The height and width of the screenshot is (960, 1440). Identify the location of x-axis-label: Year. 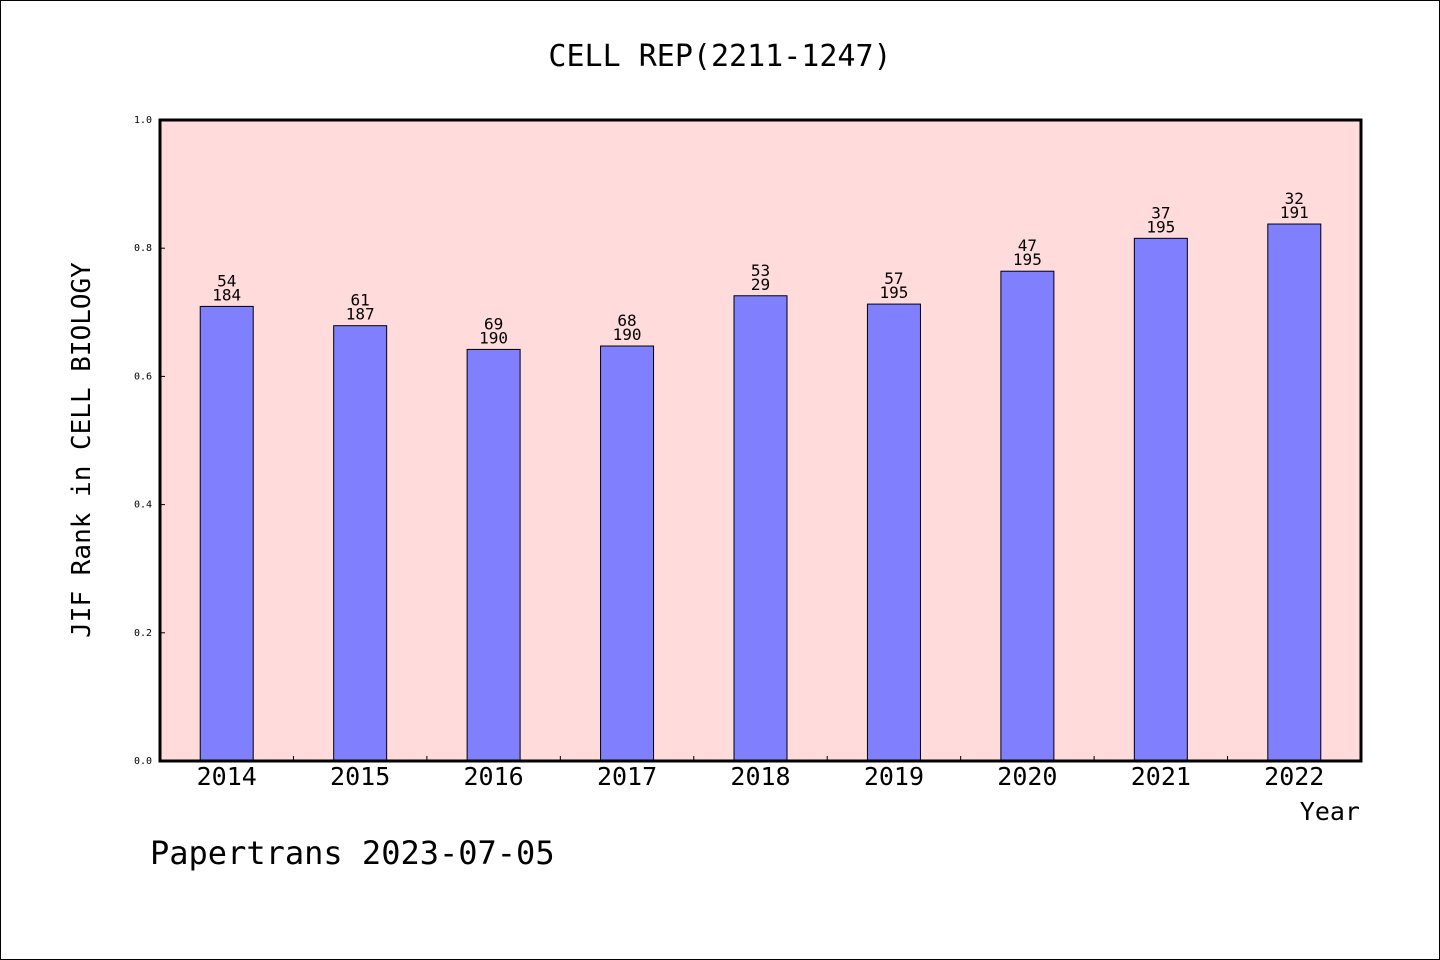
(1330, 811).